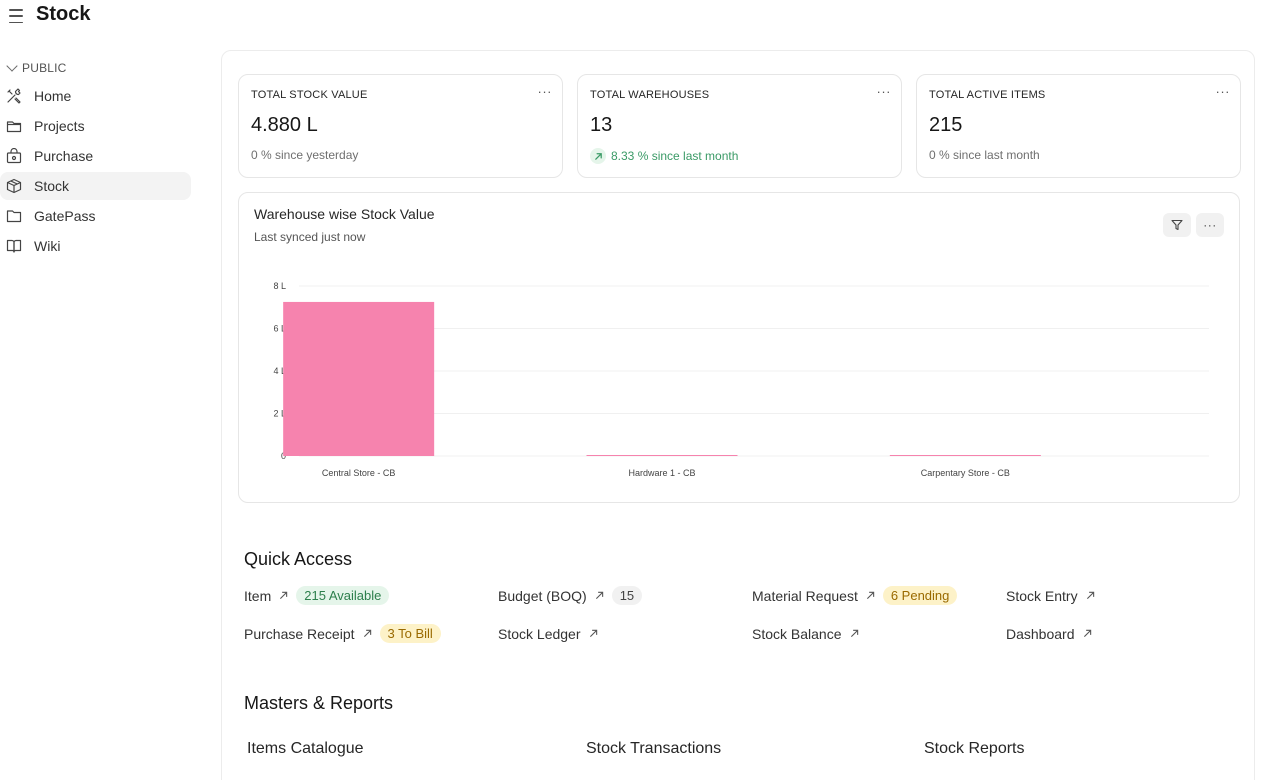 This screenshot has height=780, width=1263. Describe the element at coordinates (650, 95) in the screenshot. I see `card-label: TOTAL WAREHOUSES` at that location.